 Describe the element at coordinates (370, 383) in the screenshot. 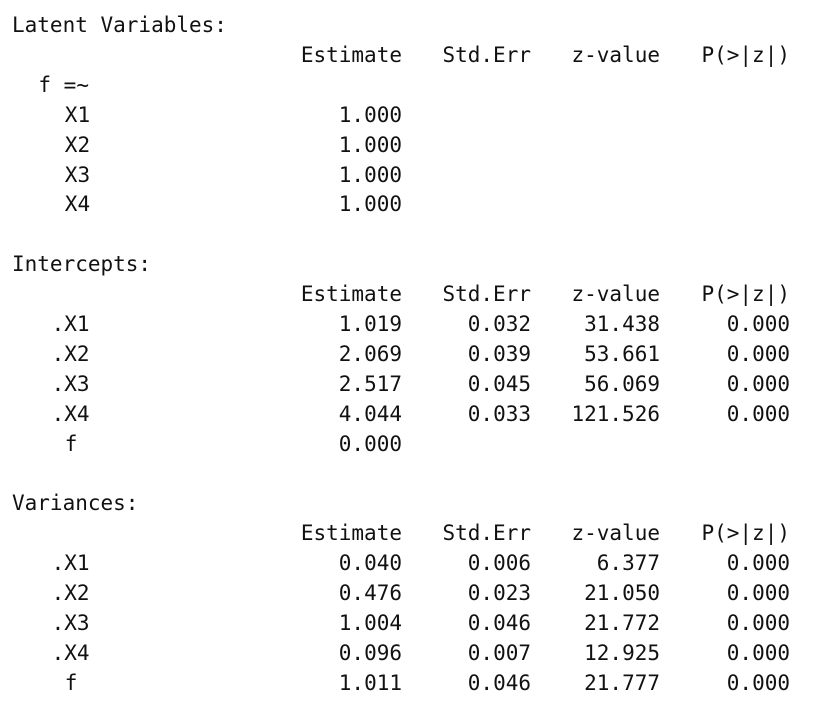

I see `cell-value: 2.517` at that location.